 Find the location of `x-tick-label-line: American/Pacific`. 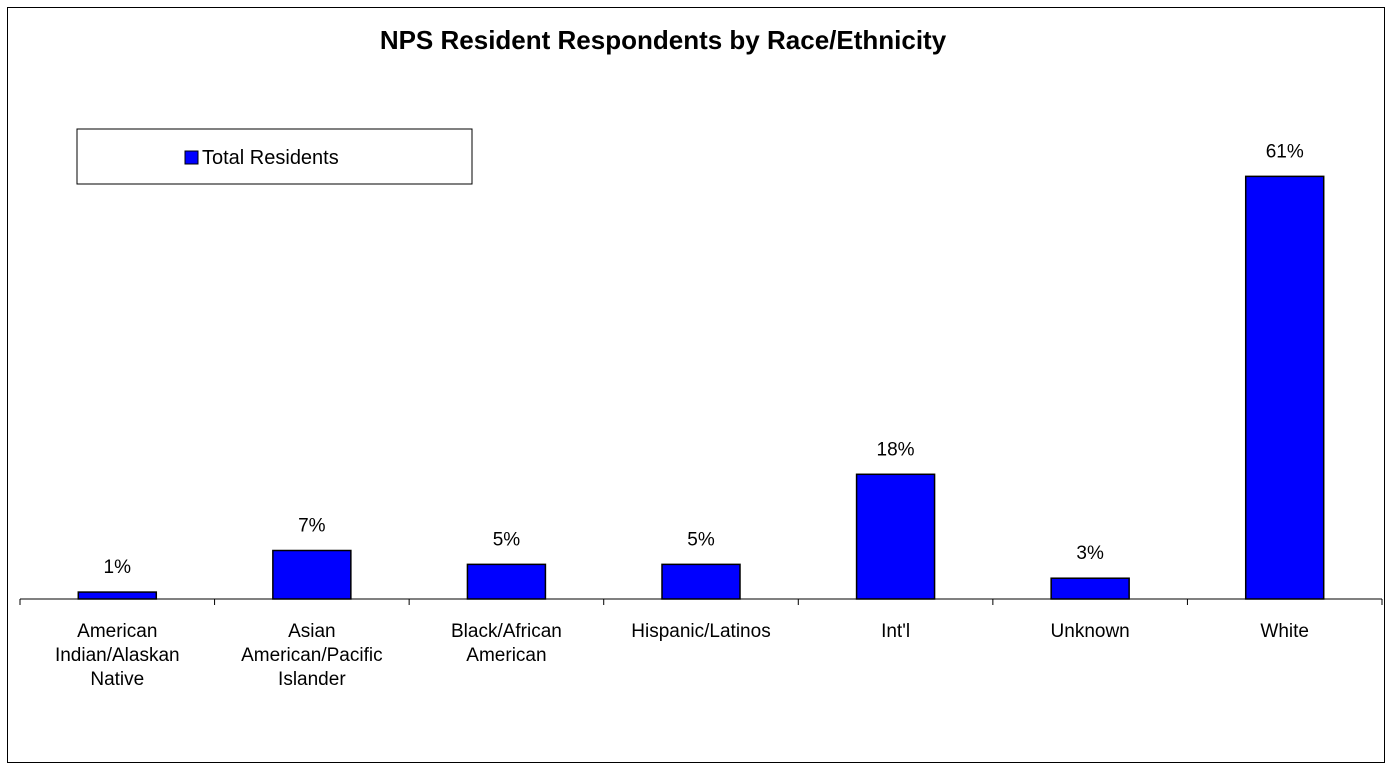

x-tick-label-line: American/Pacific is located at coordinates (312, 655).